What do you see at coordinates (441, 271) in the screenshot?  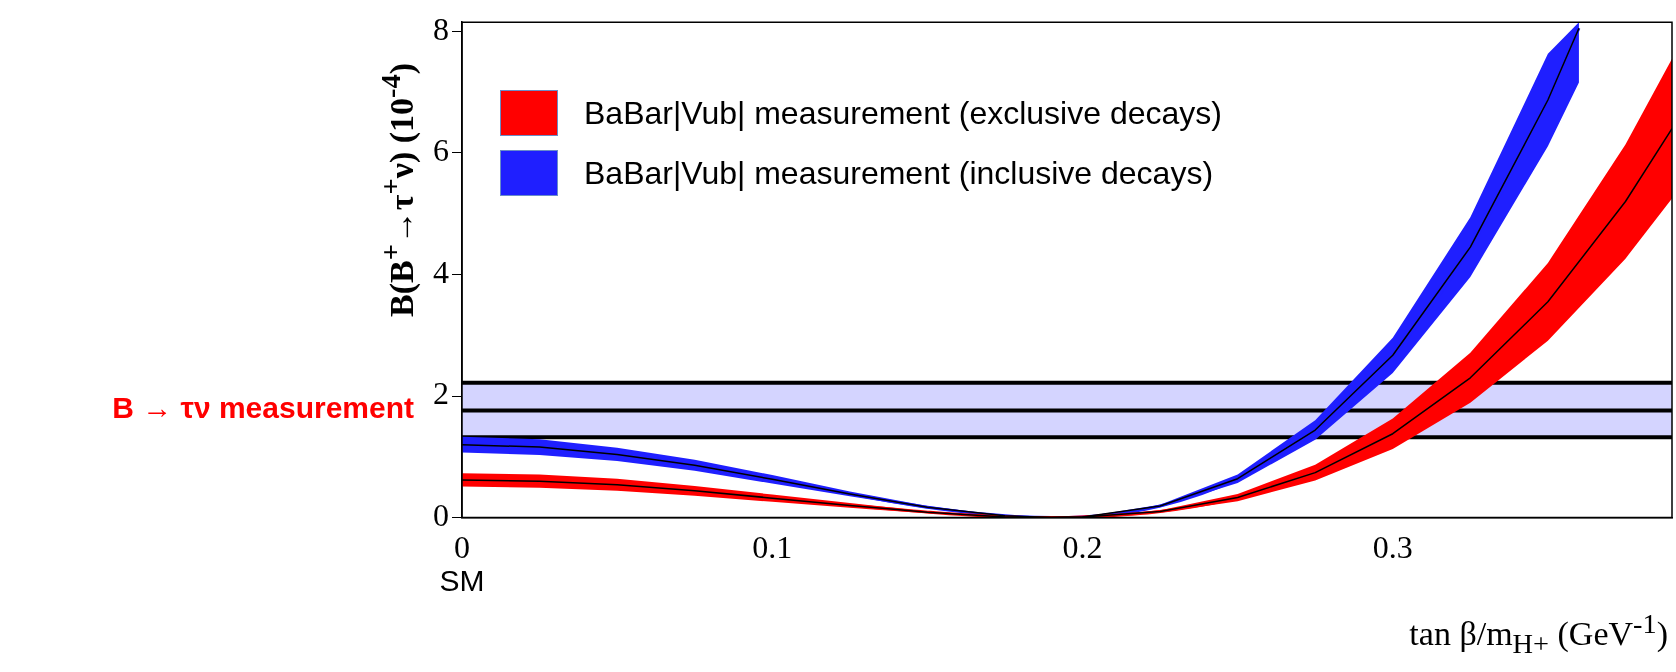 I see `y-tick-label: 4` at bounding box center [441, 271].